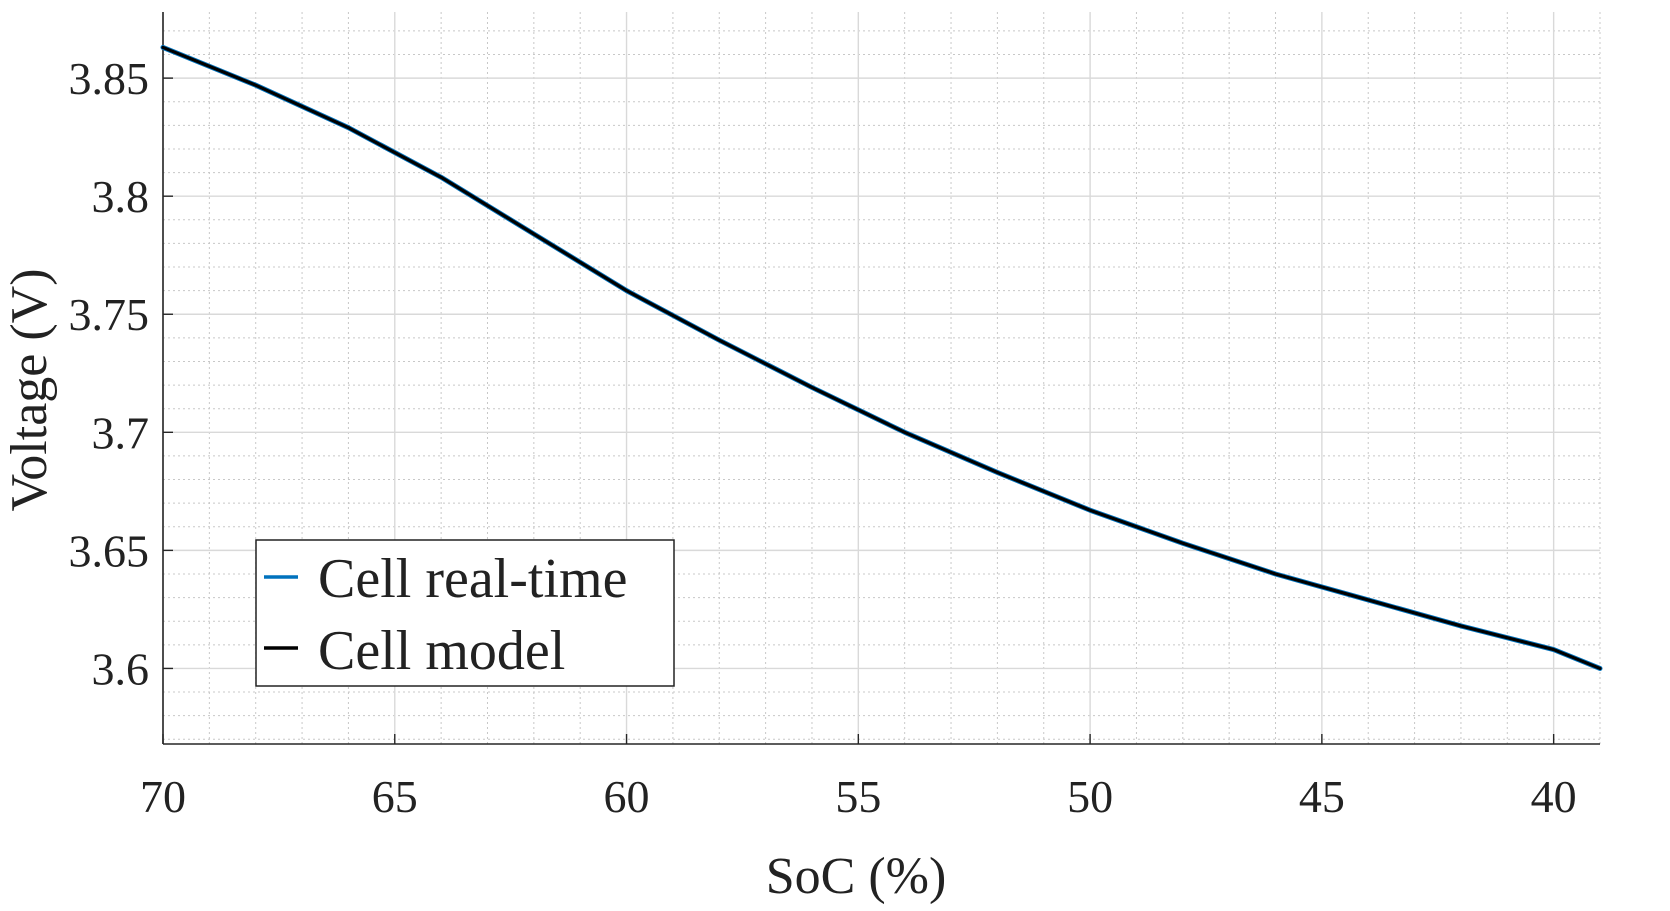 The height and width of the screenshot is (911, 1670). I want to click on x-axis-title: SoC (%), so click(856, 876).